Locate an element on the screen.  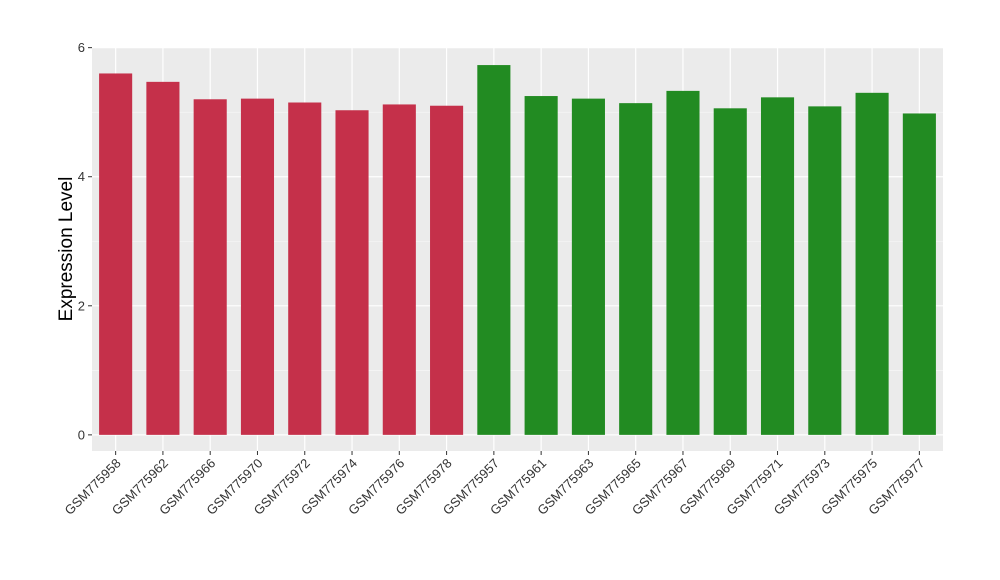
y-tick-label: 4 is located at coordinates (81, 176).